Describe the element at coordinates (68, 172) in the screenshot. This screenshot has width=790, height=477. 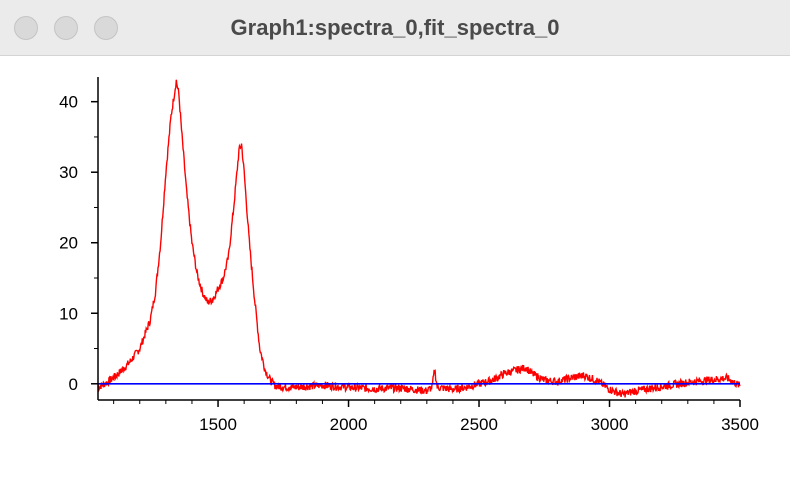
I see `y-tick-label: 30` at that location.